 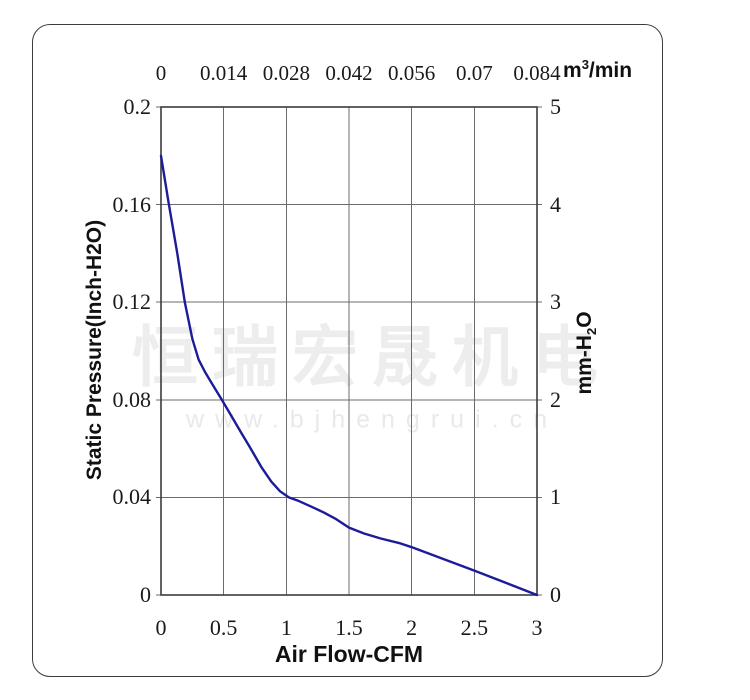 What do you see at coordinates (412, 73) in the screenshot?
I see `tick-label: 0.056` at bounding box center [412, 73].